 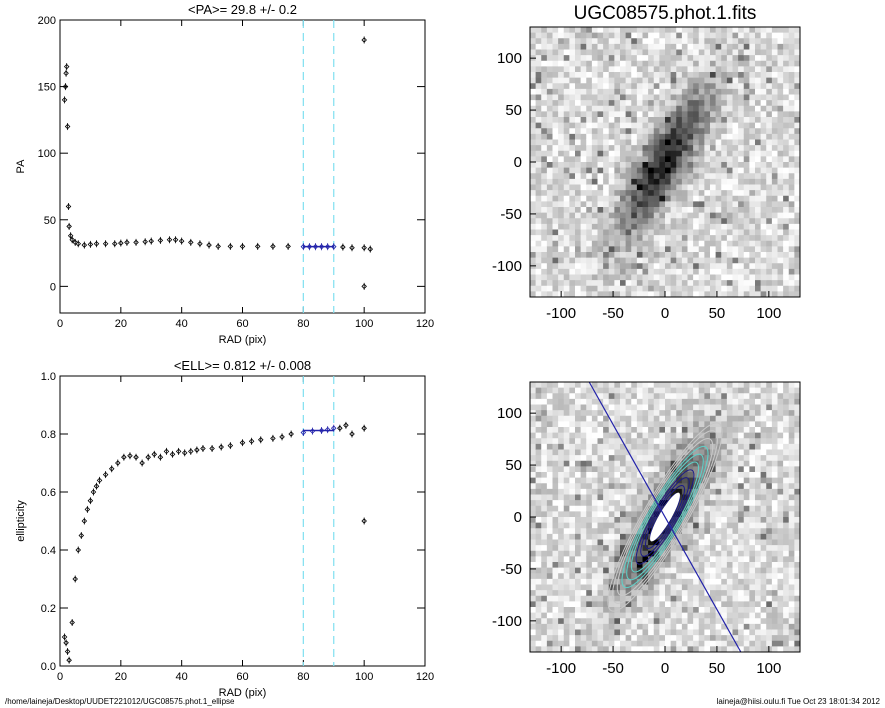 What do you see at coordinates (105, 243) in the screenshot?
I see `data-point` at bounding box center [105, 243].